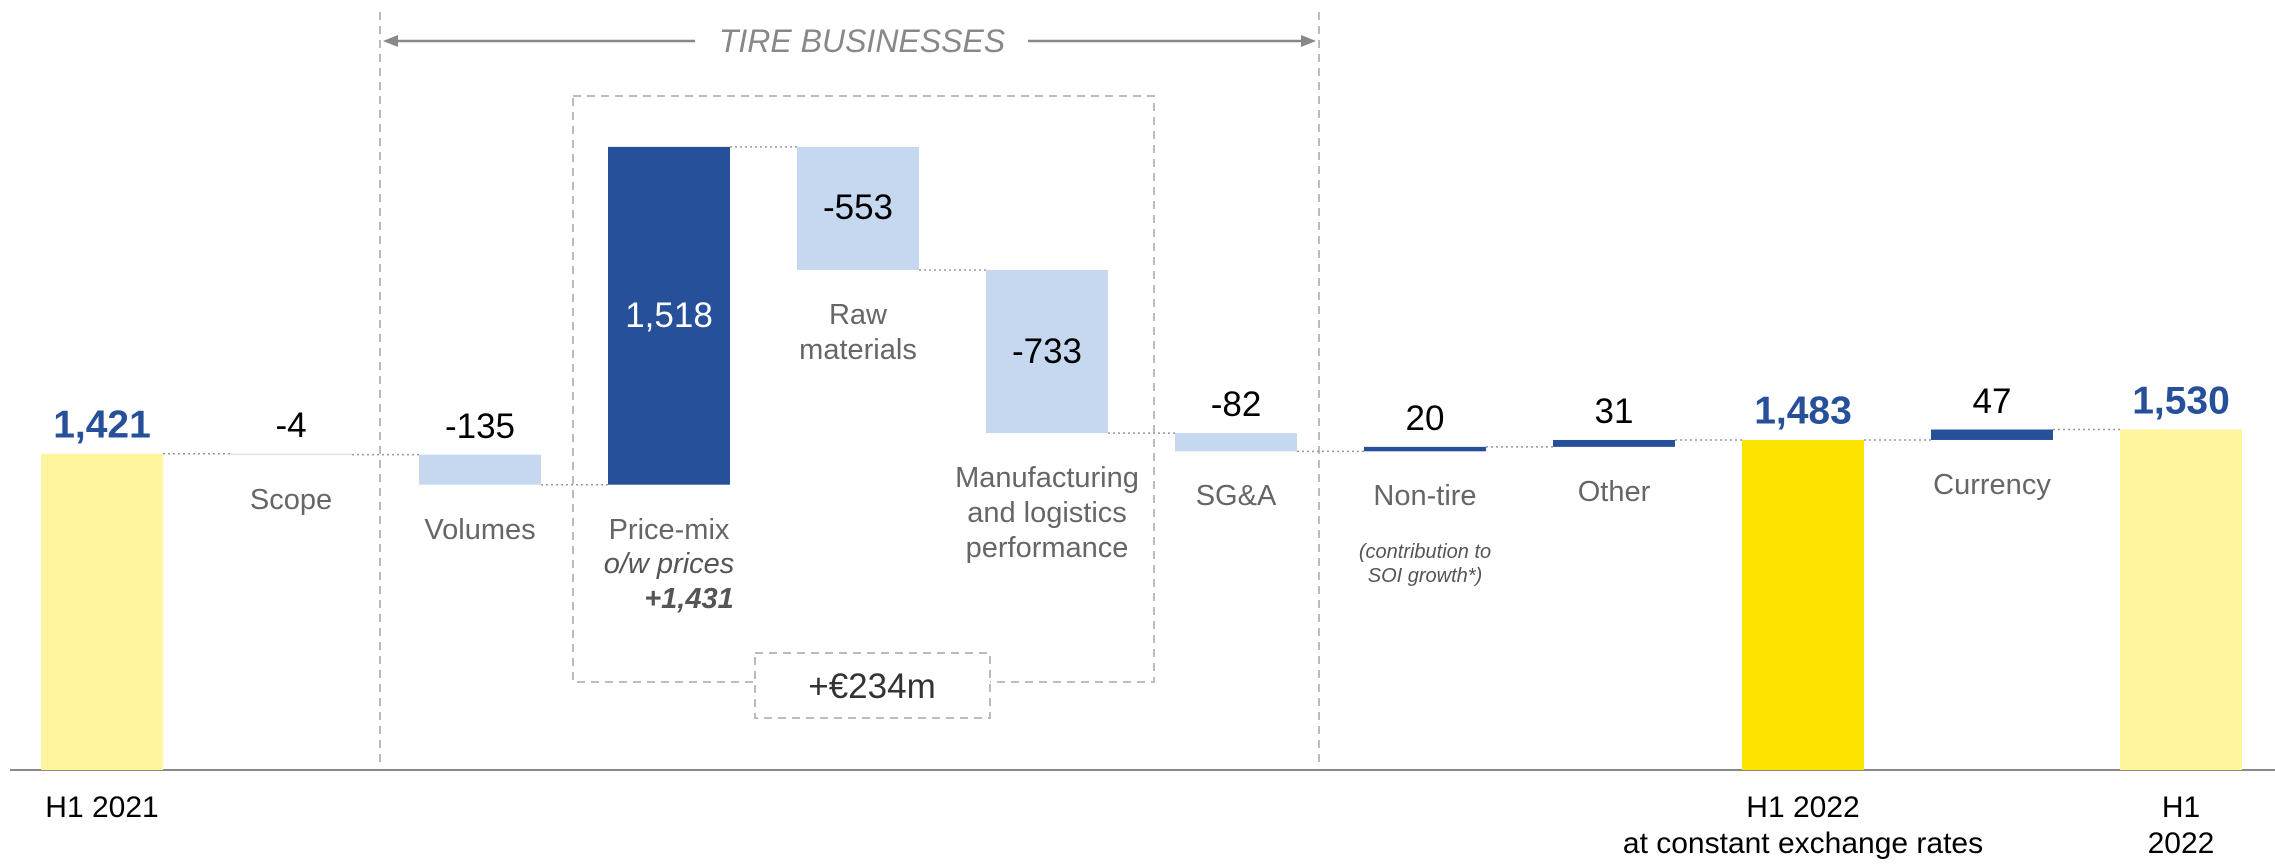  What do you see at coordinates (480, 529) in the screenshot?
I see `category-label: Volumes` at bounding box center [480, 529].